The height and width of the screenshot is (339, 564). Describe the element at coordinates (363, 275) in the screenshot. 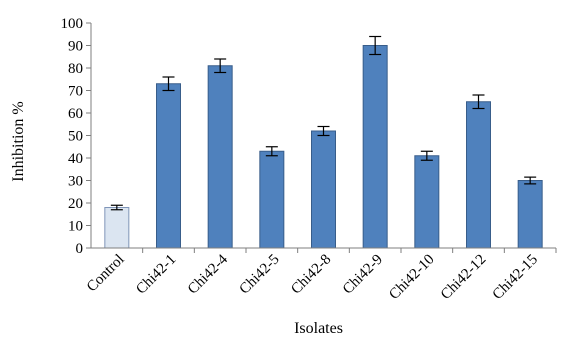

I see `x-tick-label-chi42-9: Chi42-9` at that location.